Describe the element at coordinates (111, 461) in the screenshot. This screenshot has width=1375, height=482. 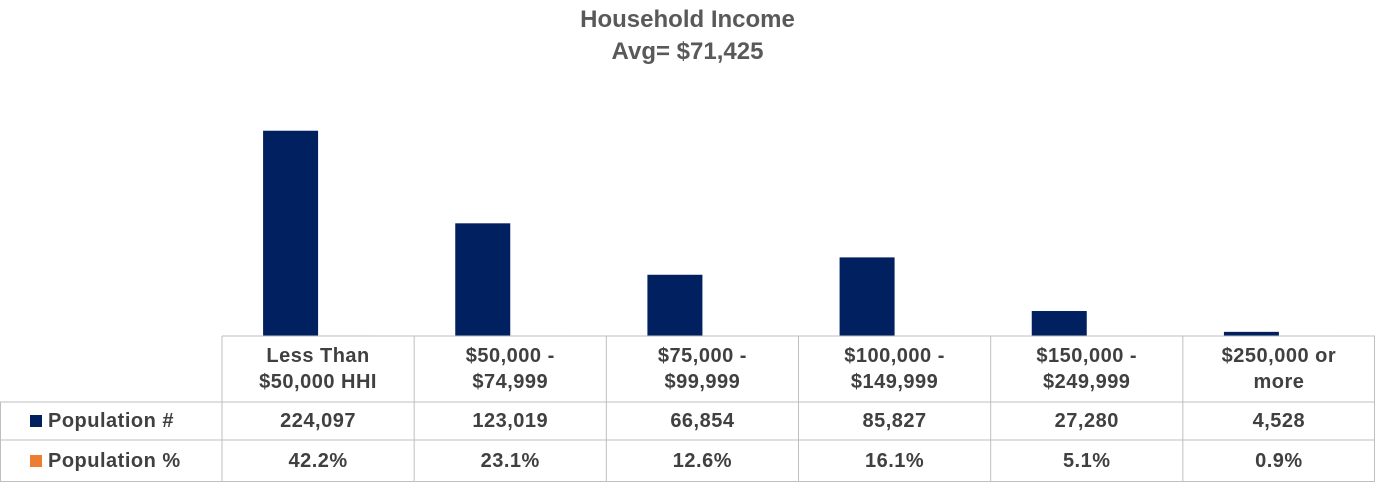
I see `legend-entry: Population %` at that location.